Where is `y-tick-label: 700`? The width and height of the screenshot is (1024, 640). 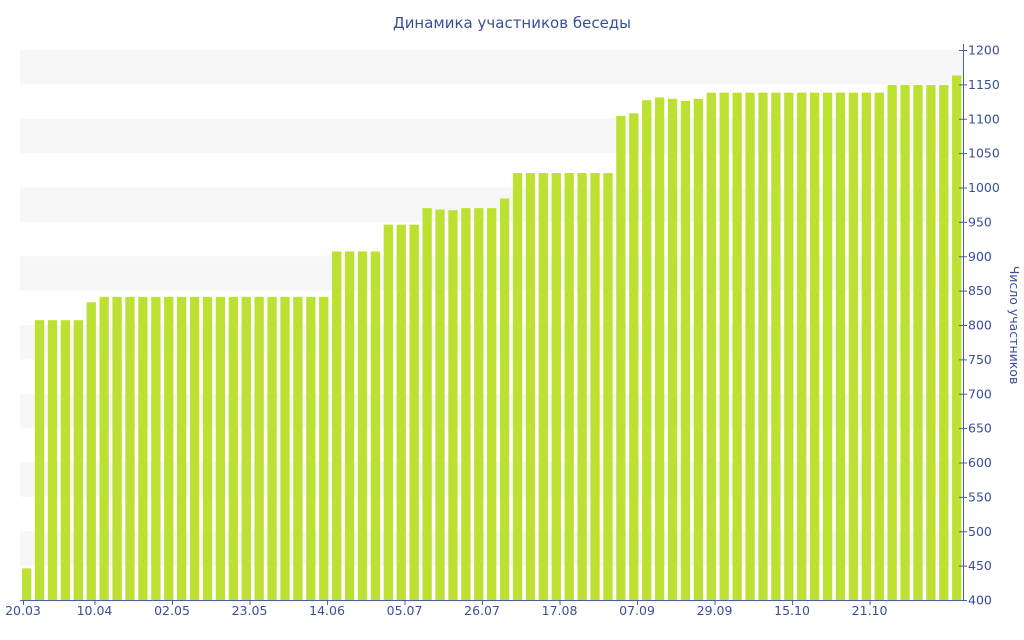
y-tick-label: 700 is located at coordinates (980, 393).